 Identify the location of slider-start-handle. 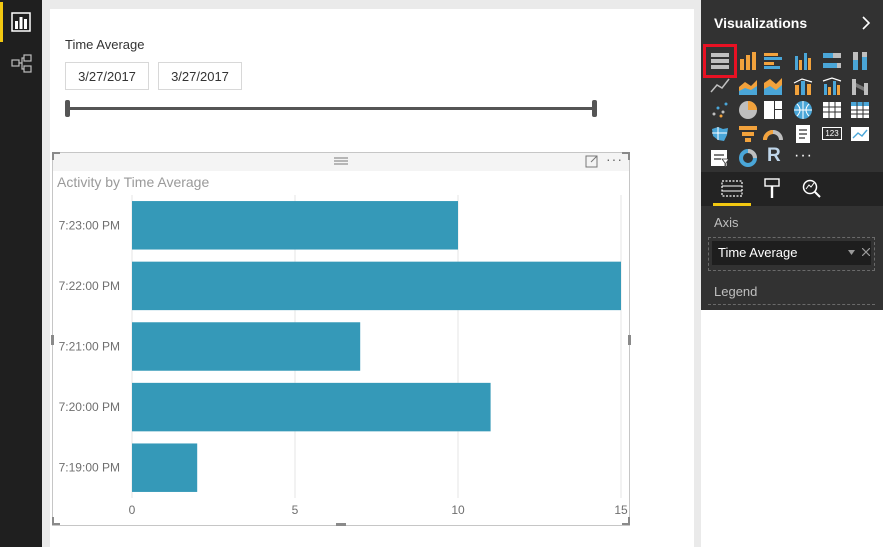
(67, 108).